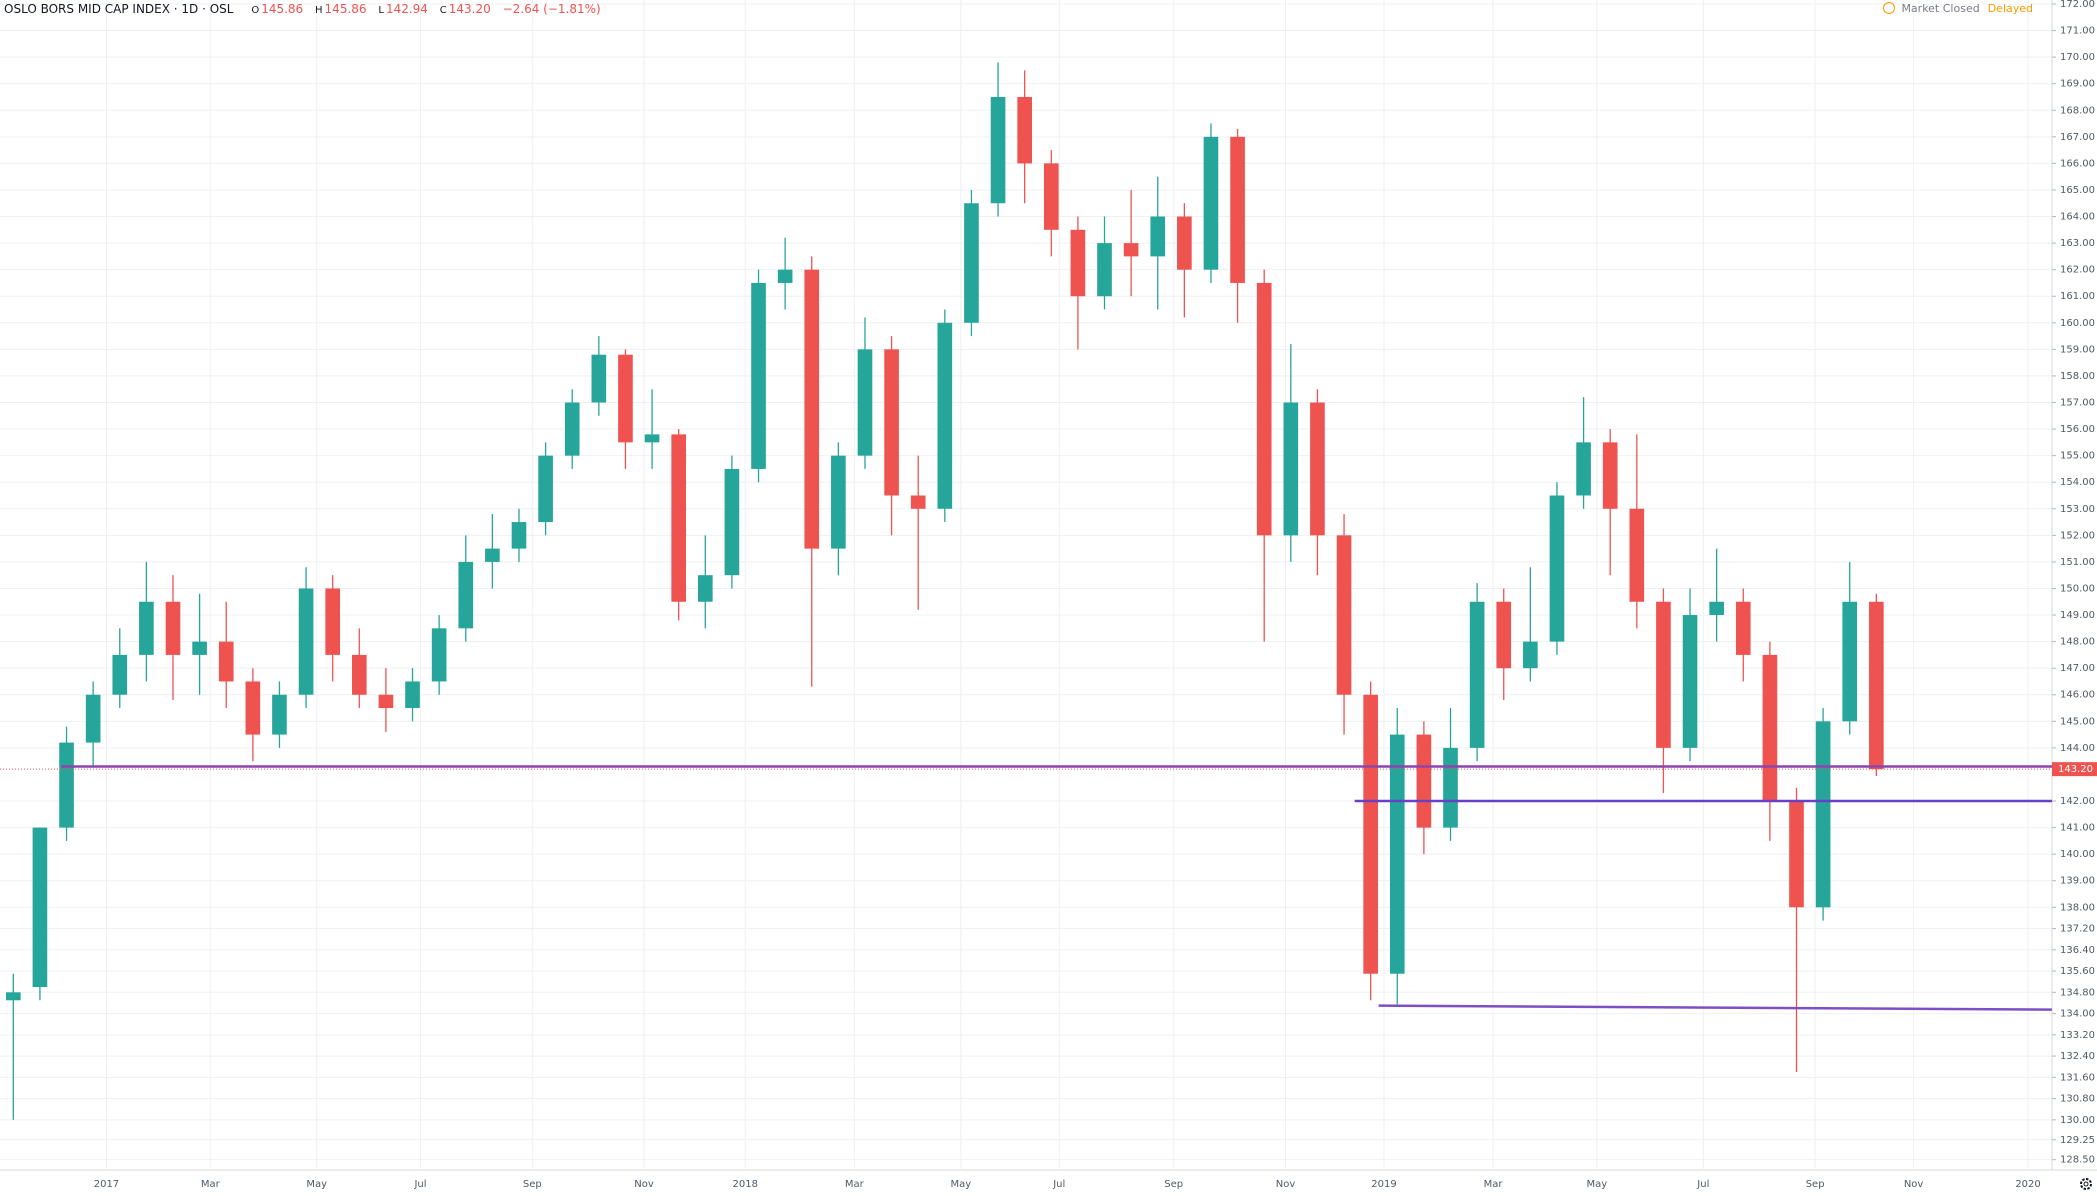 Image resolution: width=2097 pixels, height=1196 pixels. What do you see at coordinates (1715, 1007) in the screenshot?
I see `trend-line` at bounding box center [1715, 1007].